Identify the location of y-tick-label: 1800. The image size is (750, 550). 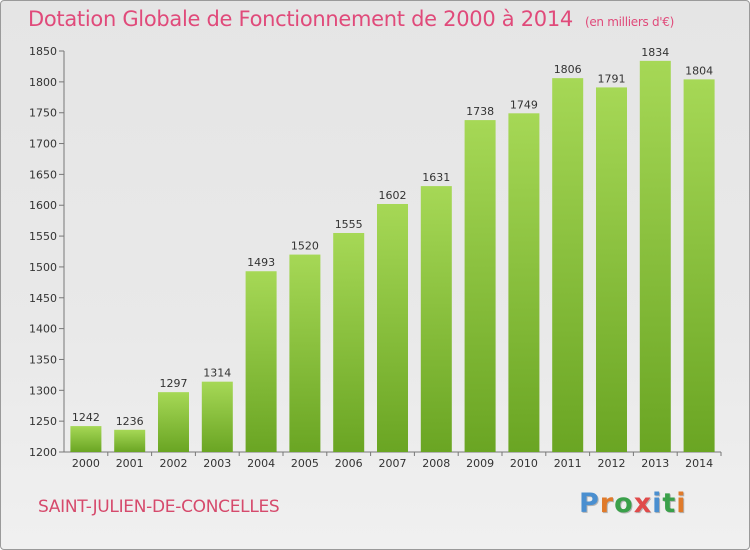
(43, 82).